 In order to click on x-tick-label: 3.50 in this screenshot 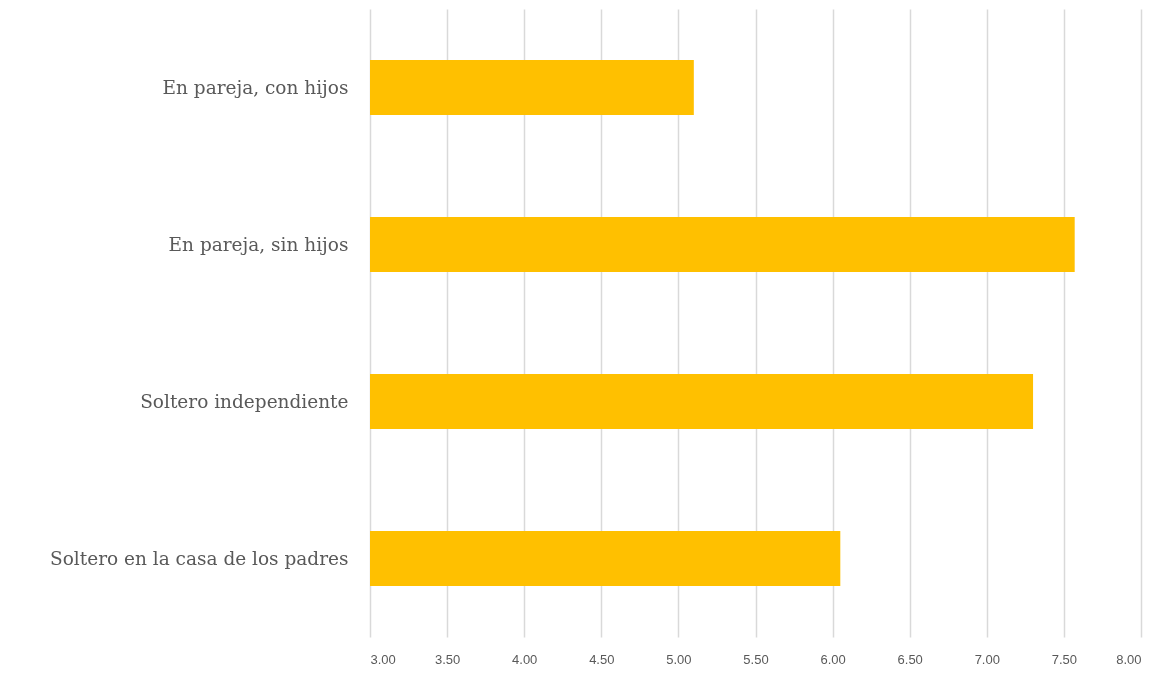, I will do `click(447, 659)`.